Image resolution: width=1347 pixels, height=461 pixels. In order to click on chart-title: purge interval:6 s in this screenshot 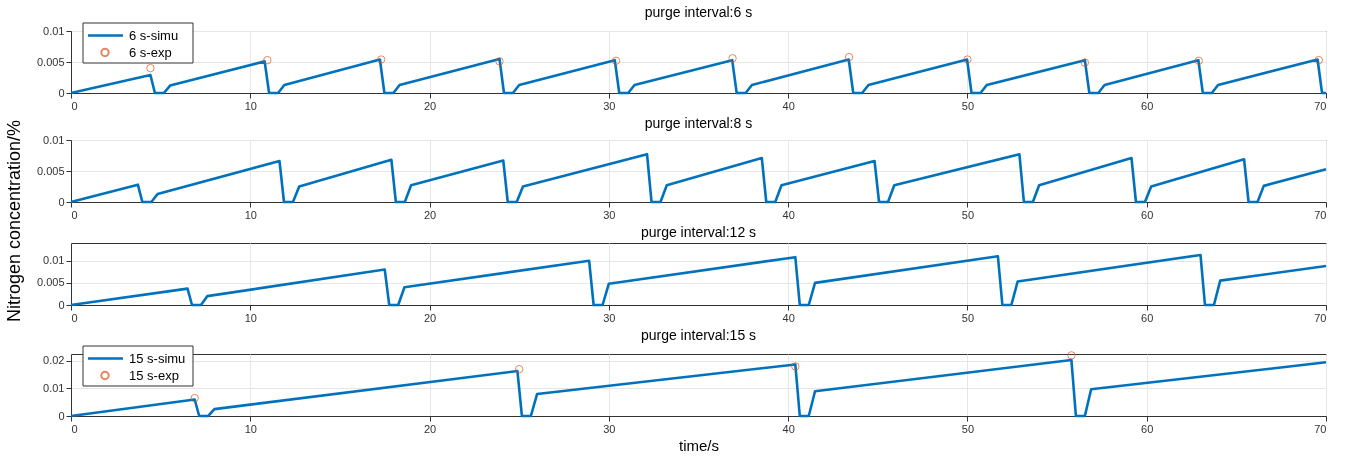, I will do `click(698, 11)`.